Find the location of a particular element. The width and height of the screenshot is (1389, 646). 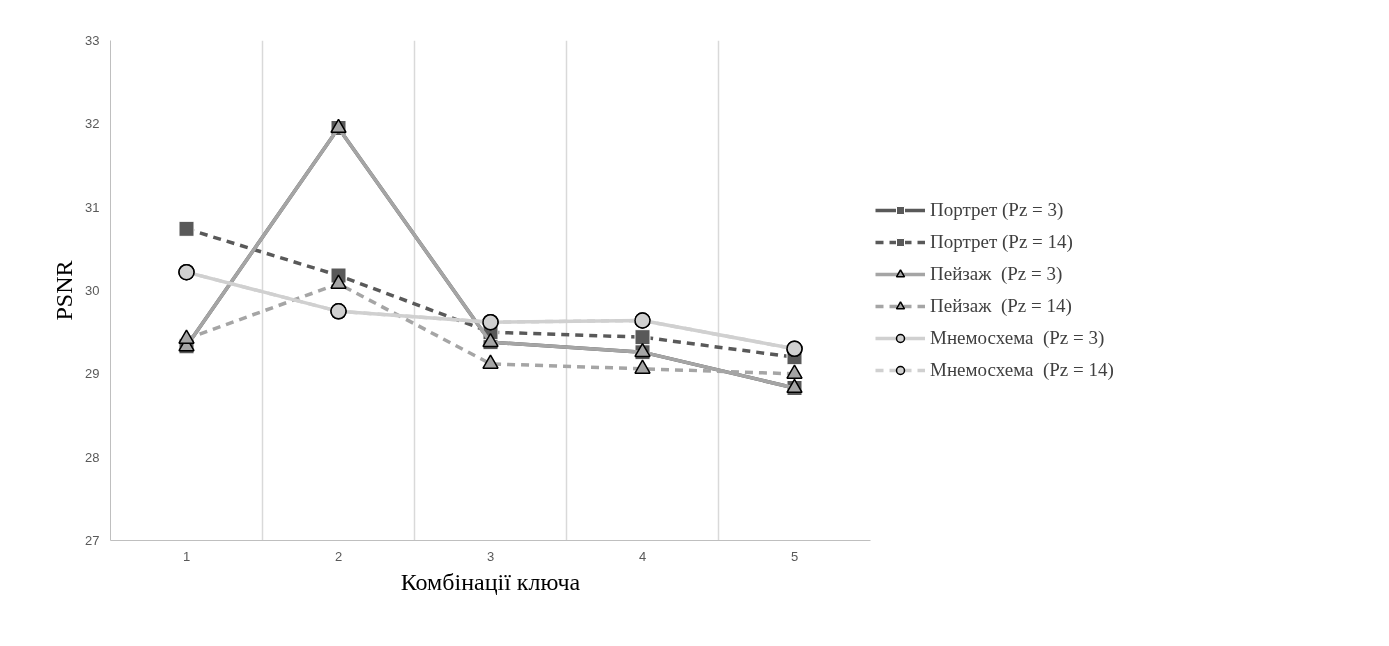

legend-label: Мнемосхема (Pz = 3) is located at coordinates (1017, 338).